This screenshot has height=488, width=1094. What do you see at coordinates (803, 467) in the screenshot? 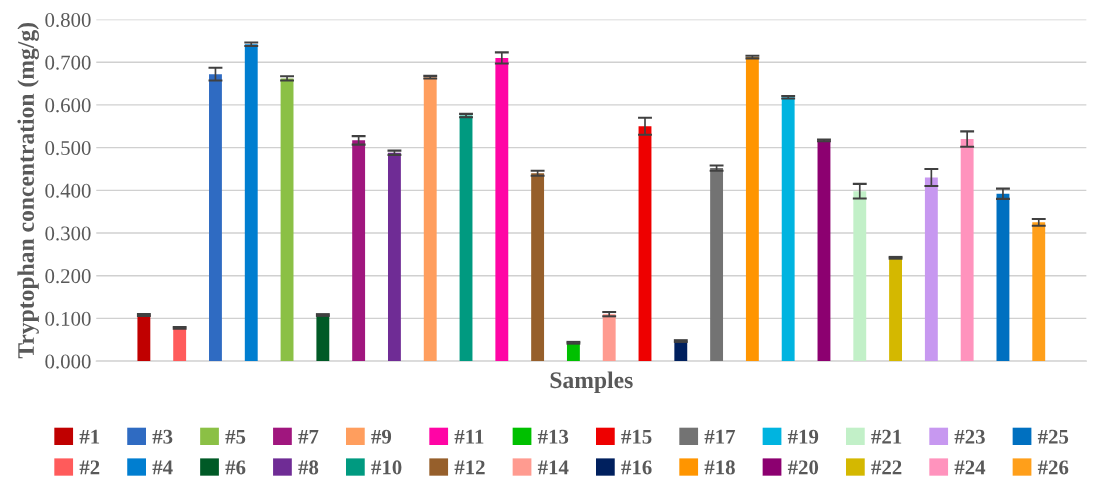
I see `legend-label: #20` at bounding box center [803, 467].